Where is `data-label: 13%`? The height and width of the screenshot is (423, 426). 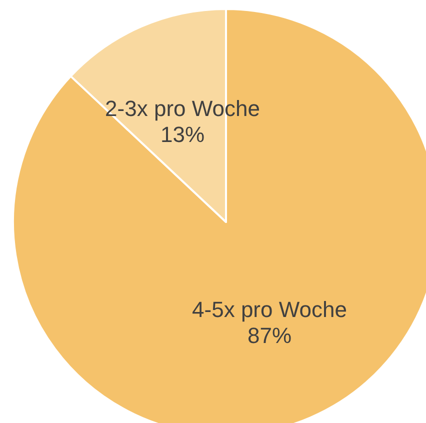
data-label: 13% is located at coordinates (182, 135).